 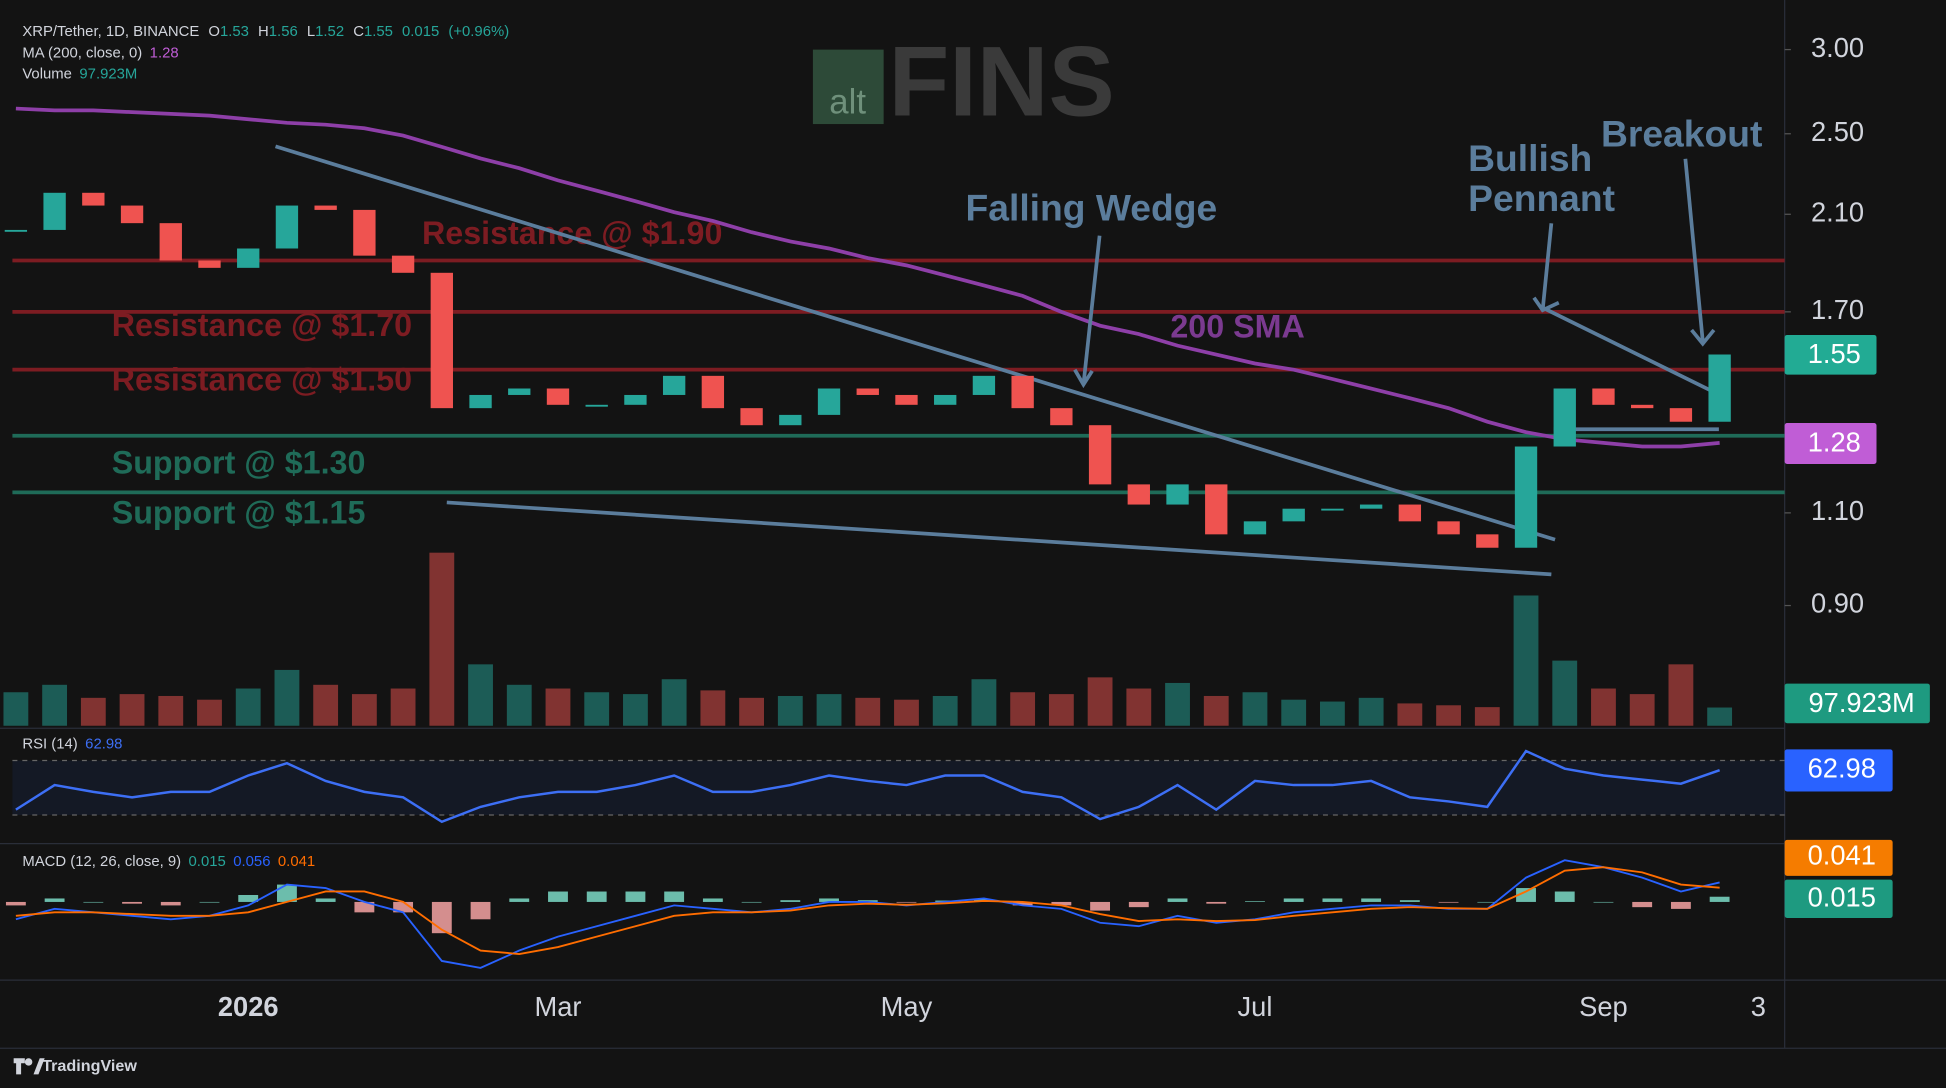 What do you see at coordinates (110, 32) in the screenshot?
I see `symbol: XRP/Tether, 1D, BINANCE` at bounding box center [110, 32].